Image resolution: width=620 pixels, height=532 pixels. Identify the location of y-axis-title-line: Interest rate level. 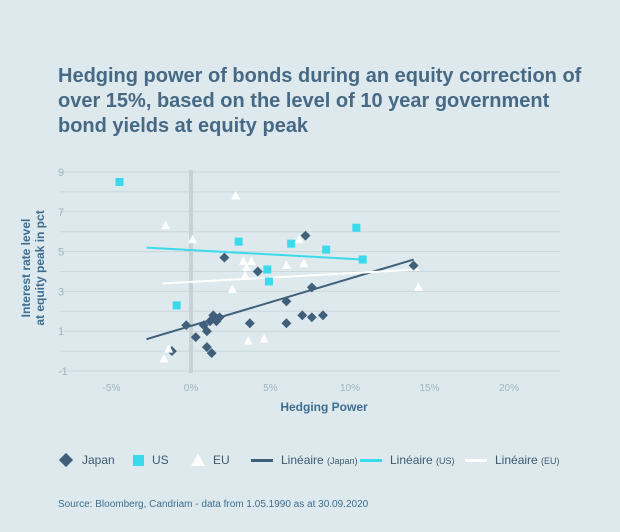
(26, 268).